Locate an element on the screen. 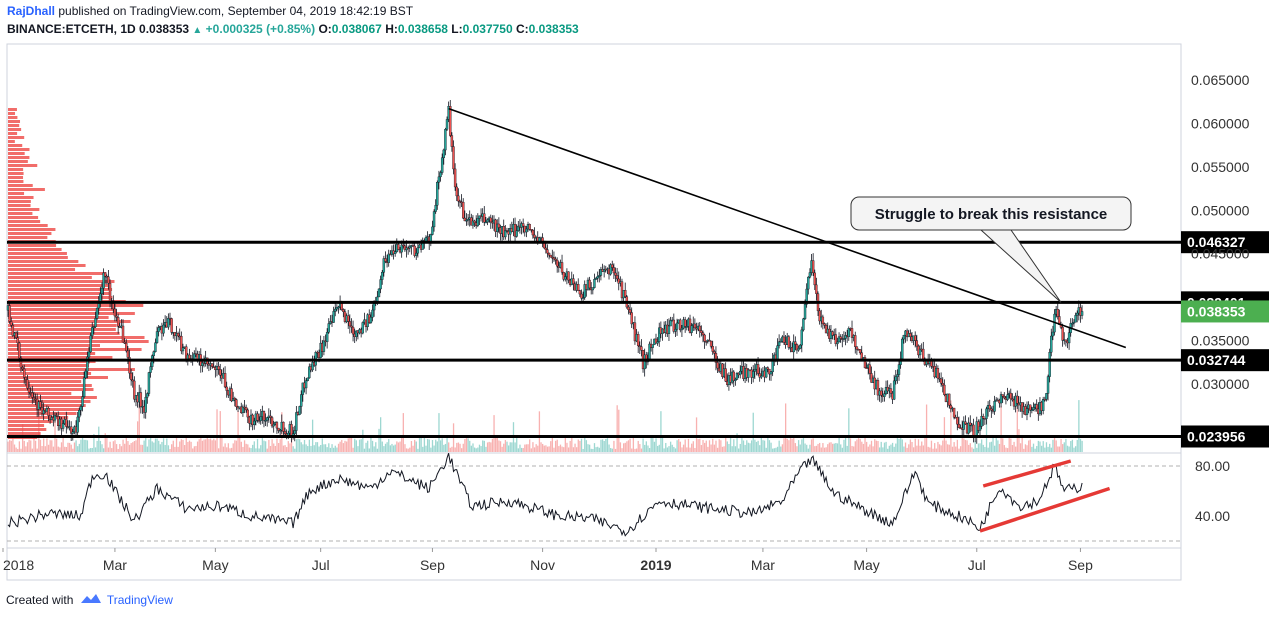 The width and height of the screenshot is (1274, 618). author-link: RajDhall is located at coordinates (31, 11).